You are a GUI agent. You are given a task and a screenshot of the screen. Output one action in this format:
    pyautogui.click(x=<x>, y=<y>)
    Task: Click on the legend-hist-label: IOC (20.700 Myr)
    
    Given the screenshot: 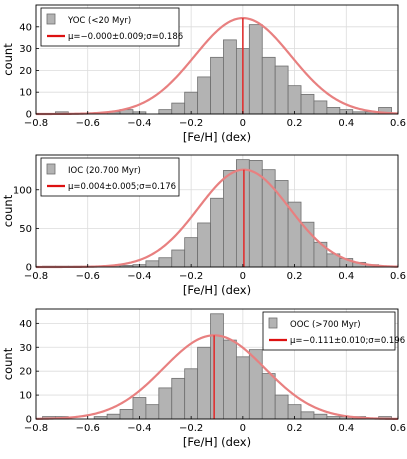 What is the action you would take?
    pyautogui.click(x=104, y=171)
    